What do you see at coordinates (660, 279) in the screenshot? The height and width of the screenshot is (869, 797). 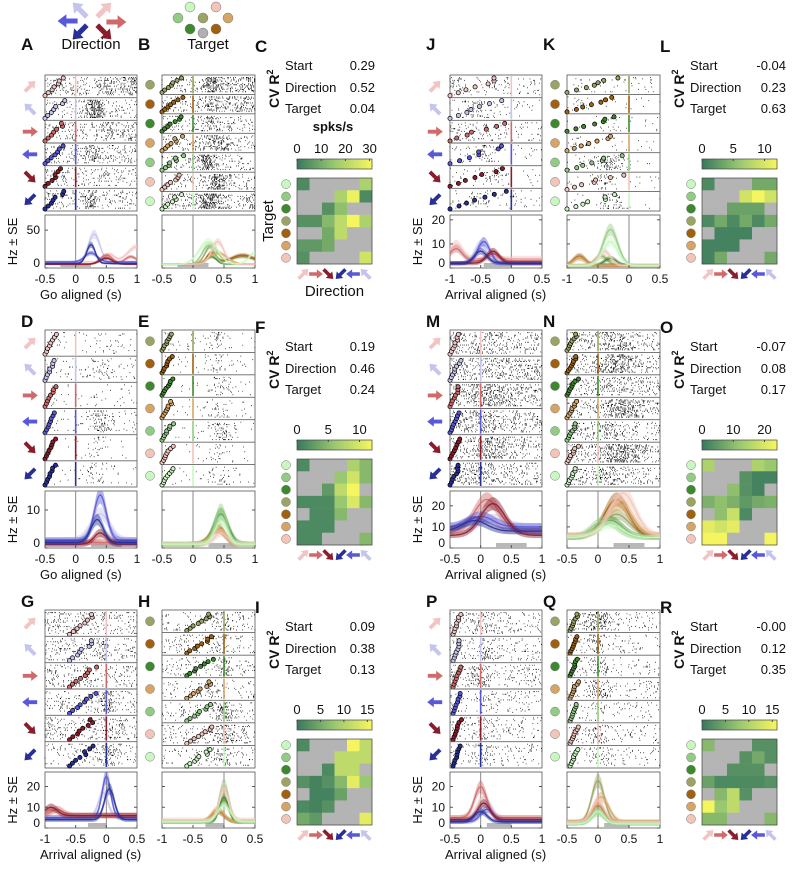 I see `x-tick-label: 0.5` at bounding box center [660, 279].